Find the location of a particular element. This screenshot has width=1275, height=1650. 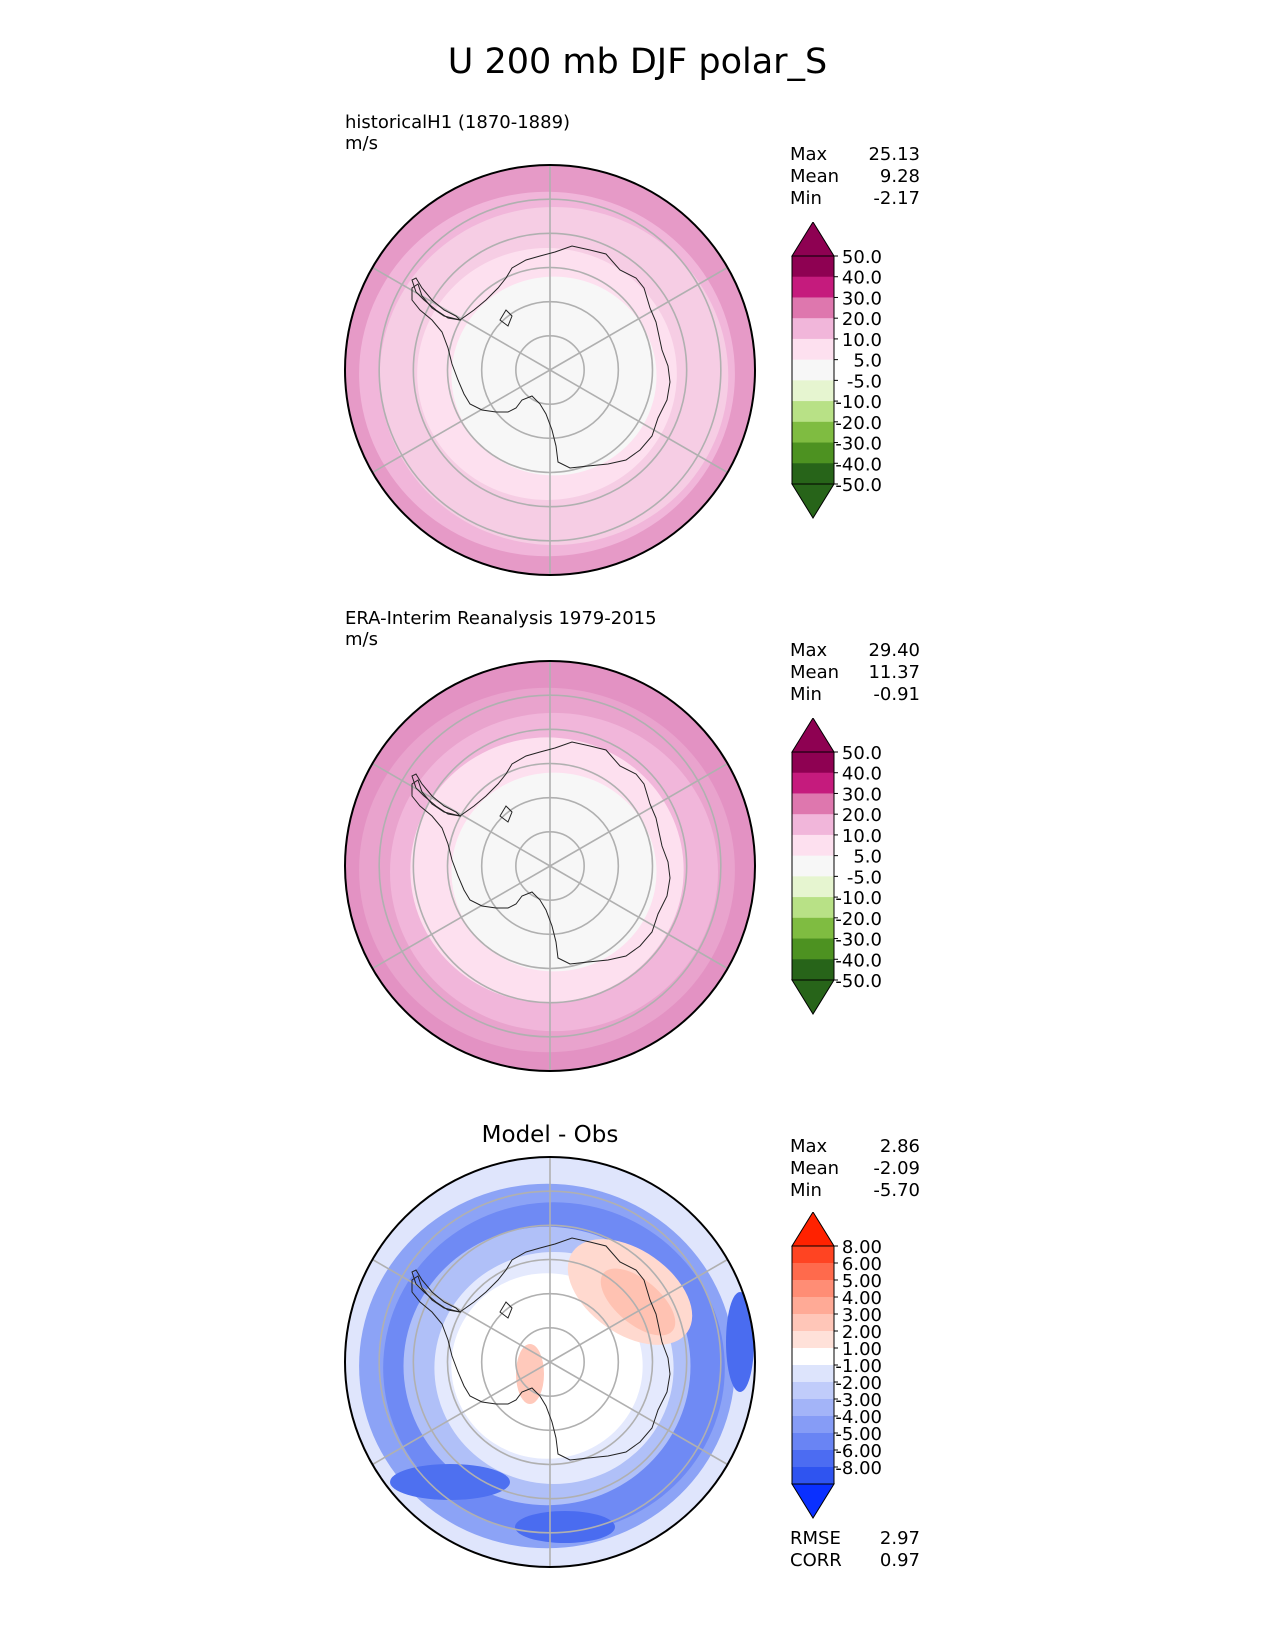

colorbar-tick-label: -20.0 is located at coordinates (858, 919).